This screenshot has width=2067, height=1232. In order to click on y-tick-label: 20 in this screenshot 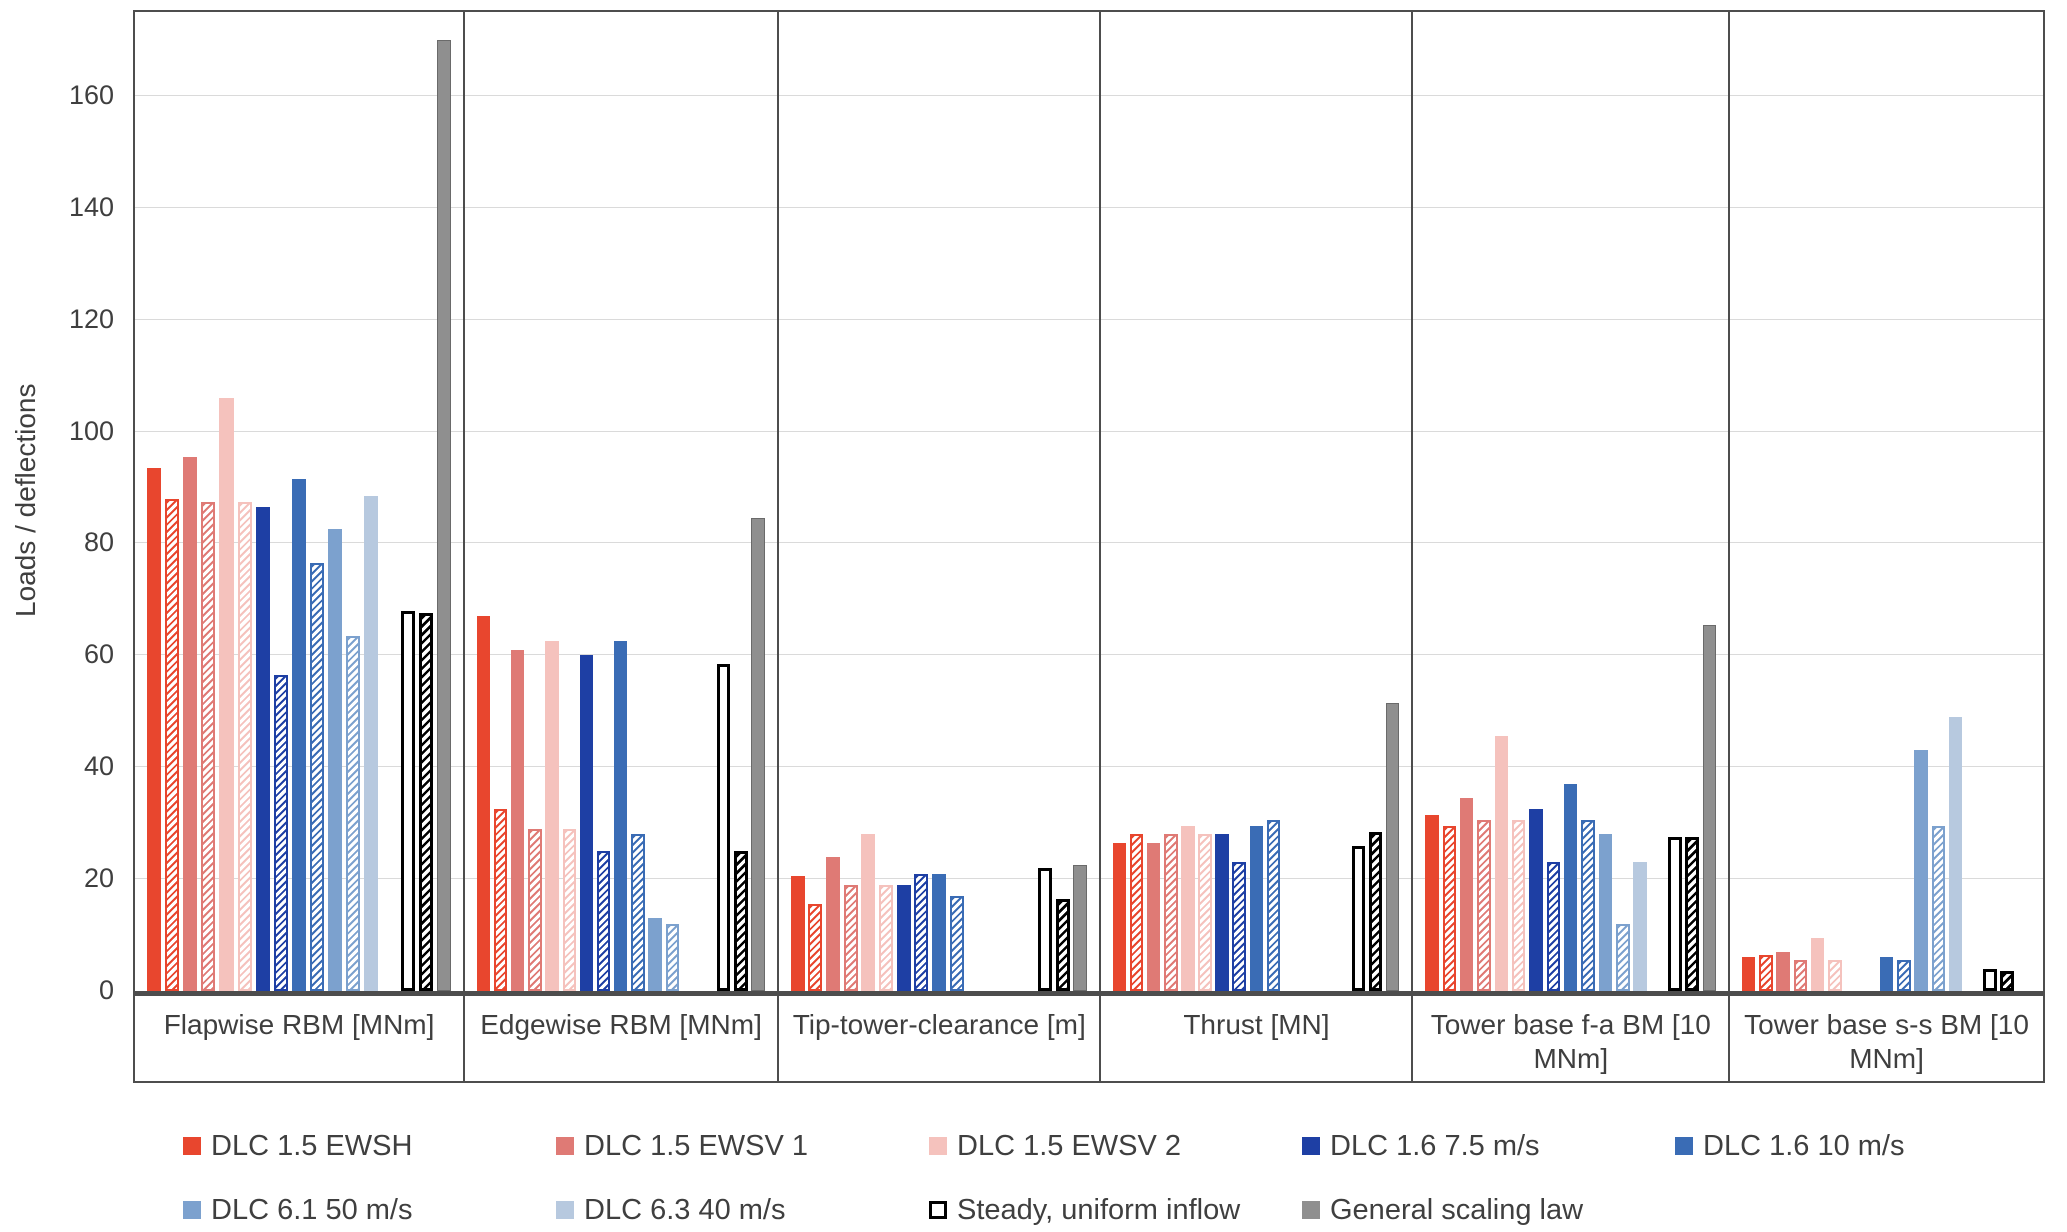, I will do `click(59, 878)`.